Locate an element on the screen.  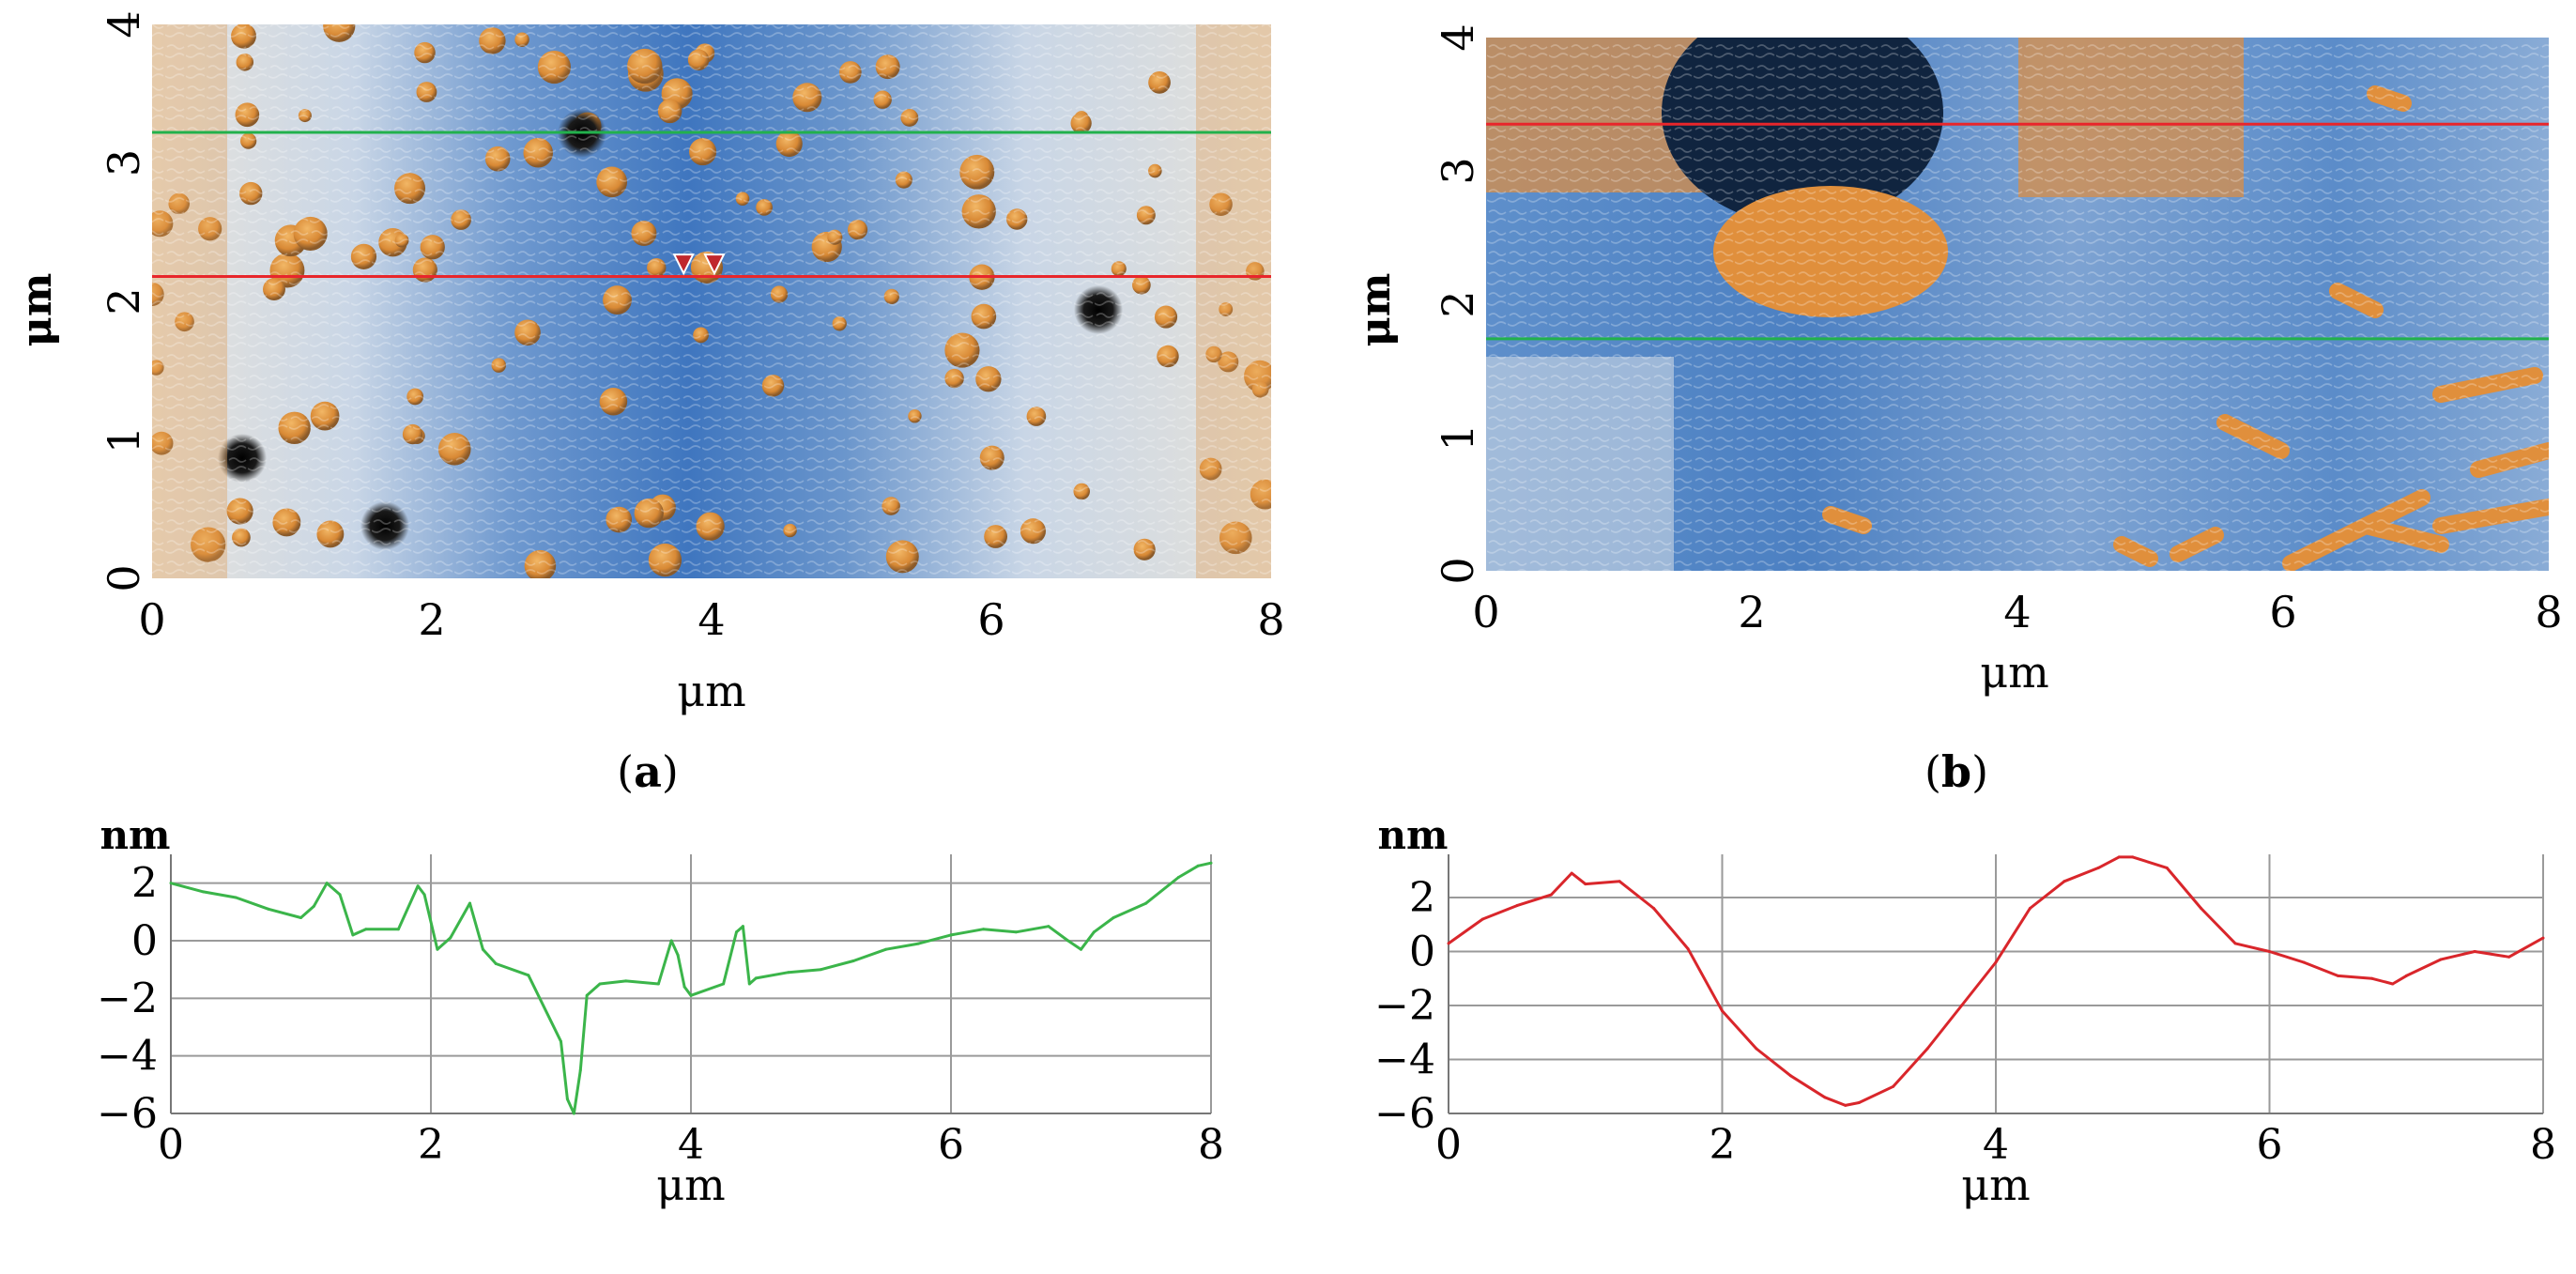
x-tick-label: 8 is located at coordinates (2543, 1145).